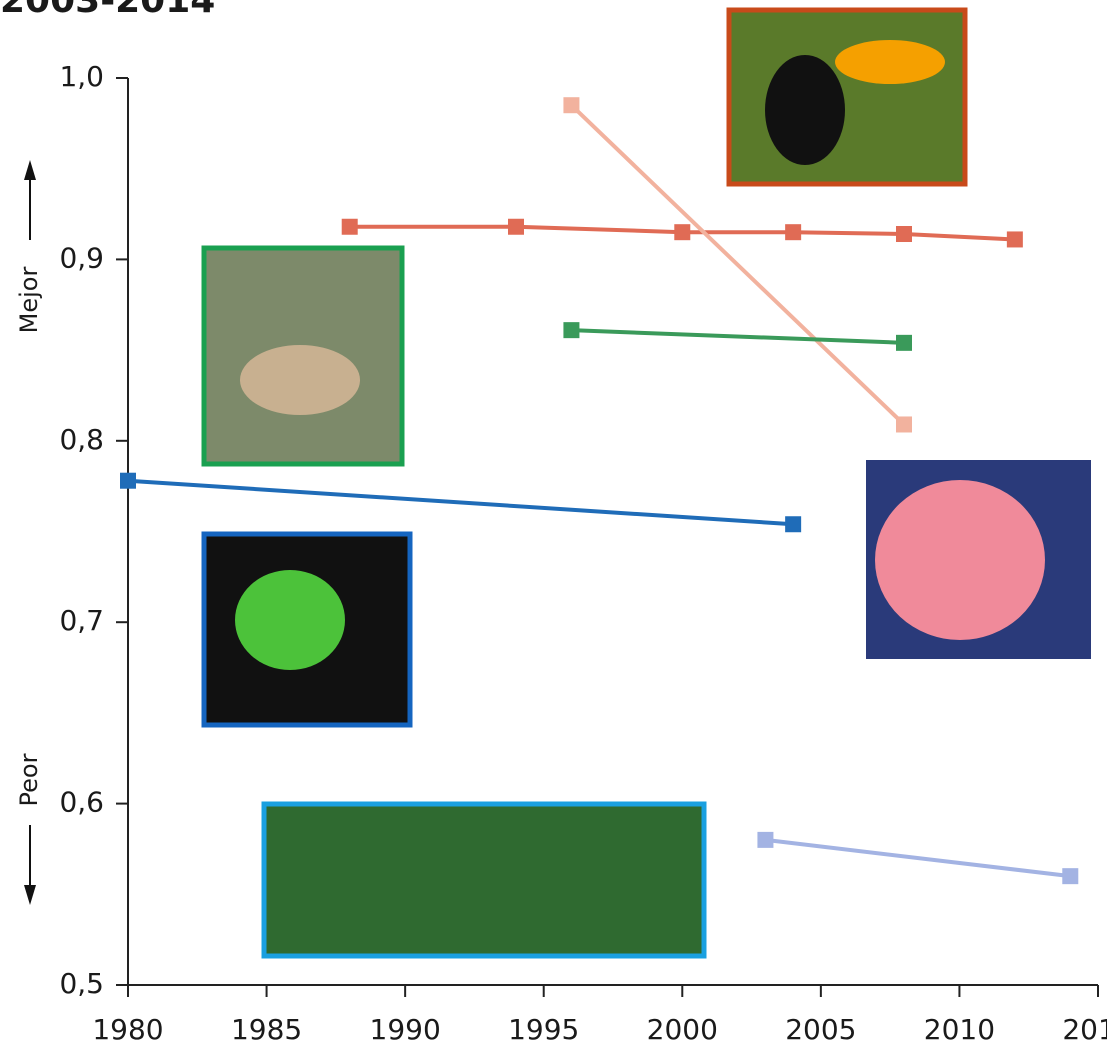 The image size is (1107, 1051). What do you see at coordinates (405, 1029) in the screenshot?
I see `x-tick-label: 1990` at bounding box center [405, 1029].